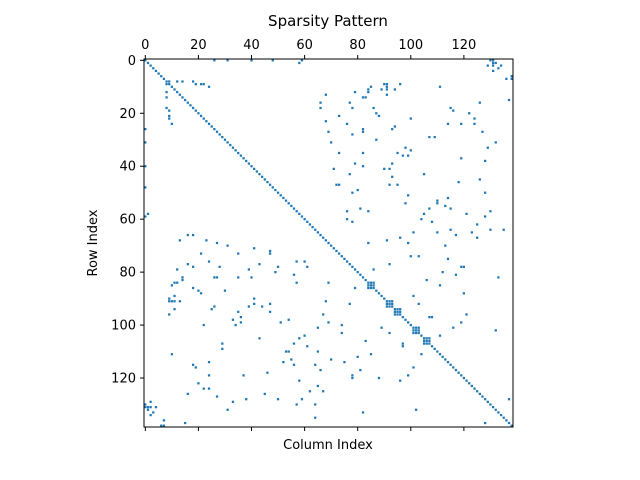  What do you see at coordinates (132, 61) in the screenshot?
I see `y-tick-label: 0` at bounding box center [132, 61].